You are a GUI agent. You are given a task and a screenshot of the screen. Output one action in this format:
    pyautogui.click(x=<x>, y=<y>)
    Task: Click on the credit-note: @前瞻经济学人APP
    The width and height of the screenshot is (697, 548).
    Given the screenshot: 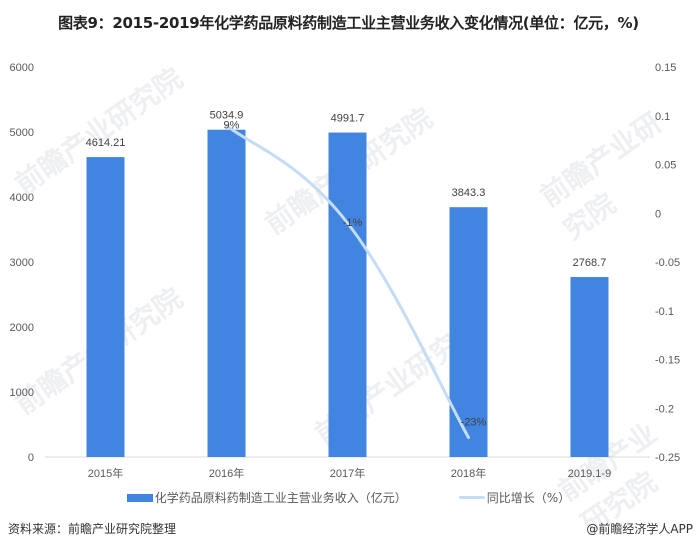 What is the action you would take?
    pyautogui.click(x=639, y=529)
    